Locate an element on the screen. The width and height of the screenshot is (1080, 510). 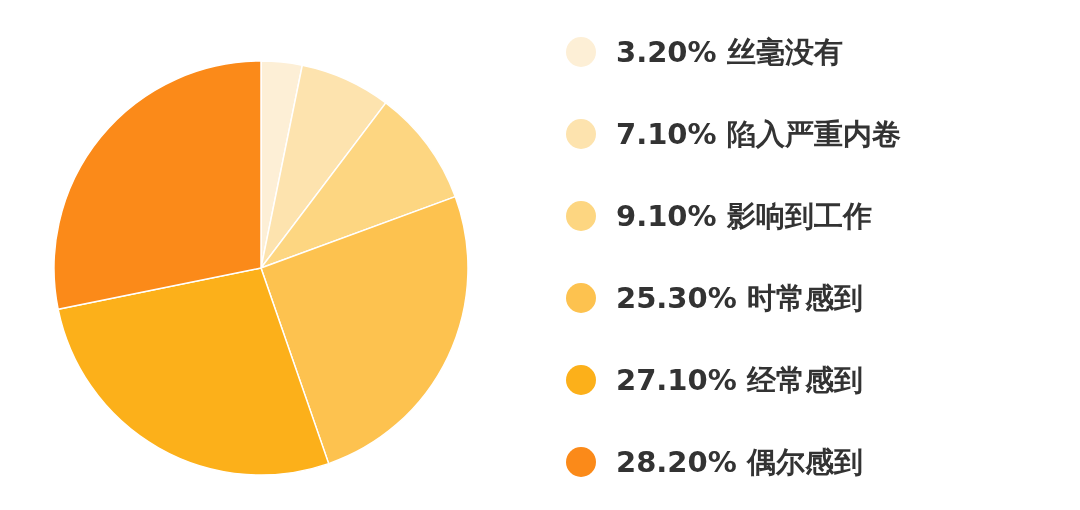
legend-label: 3.20% 丝毫没有 is located at coordinates (729, 52).